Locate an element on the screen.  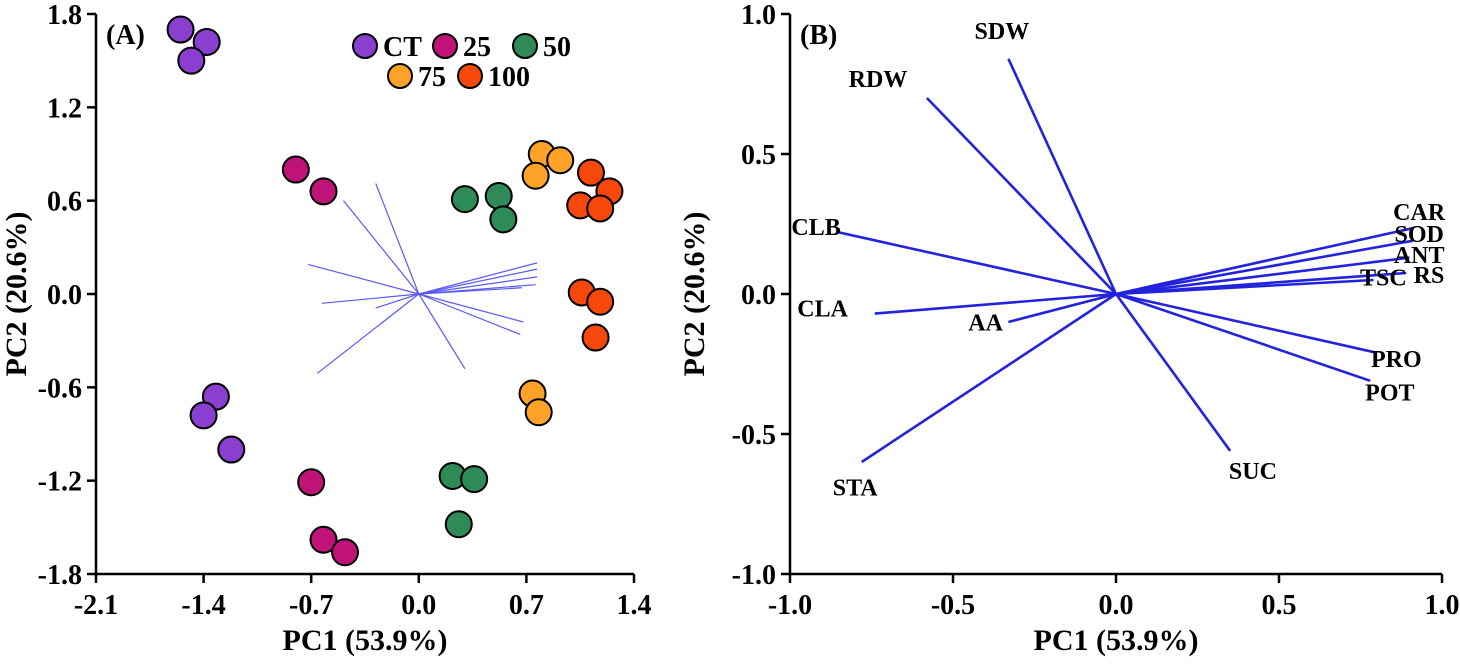
loading-label: RDW is located at coordinates (878, 80).